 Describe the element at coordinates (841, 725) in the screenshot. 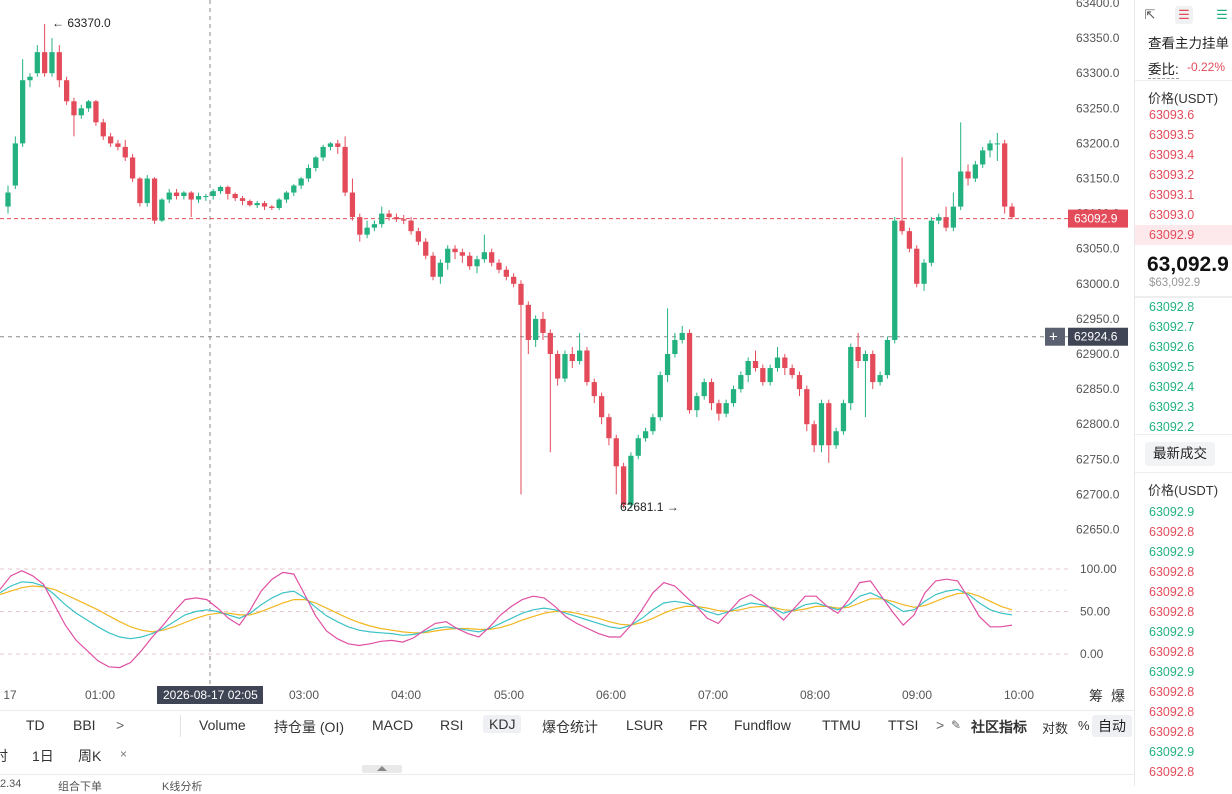

I see `indicator-ttmu: TTMU` at that location.